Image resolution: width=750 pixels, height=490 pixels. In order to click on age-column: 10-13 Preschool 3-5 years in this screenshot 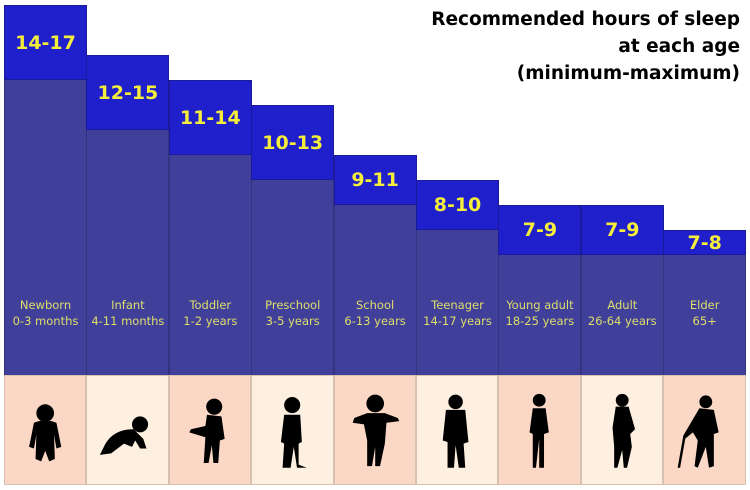, I will do `click(293, 245)`.